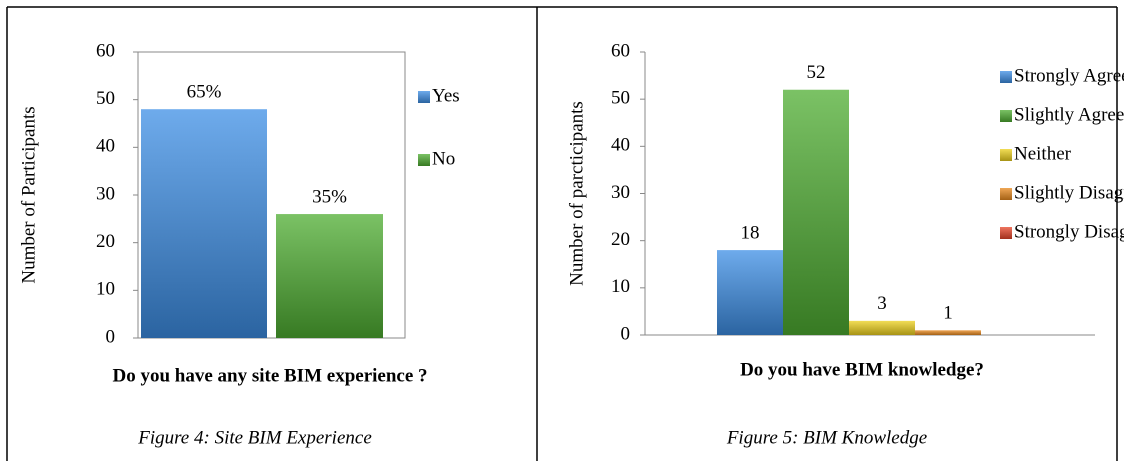 The height and width of the screenshot is (461, 1124). I want to click on caption: Figure 5: BIM Knowledge, so click(826, 437).